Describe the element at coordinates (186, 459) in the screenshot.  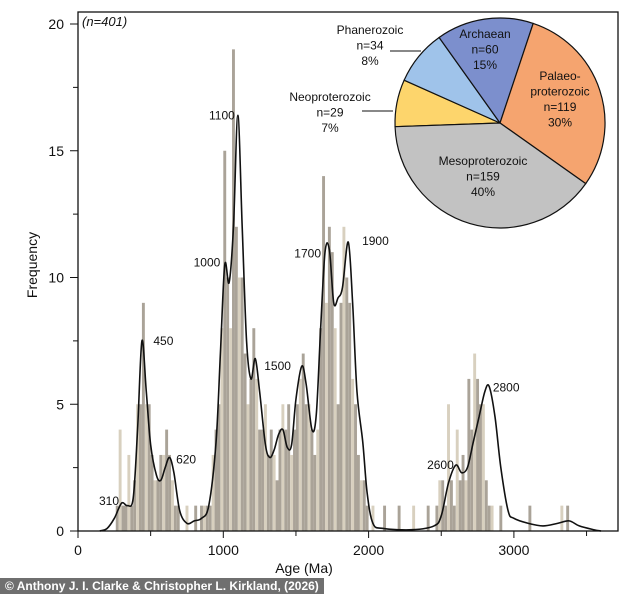
I see `peak-label: 620` at that location.